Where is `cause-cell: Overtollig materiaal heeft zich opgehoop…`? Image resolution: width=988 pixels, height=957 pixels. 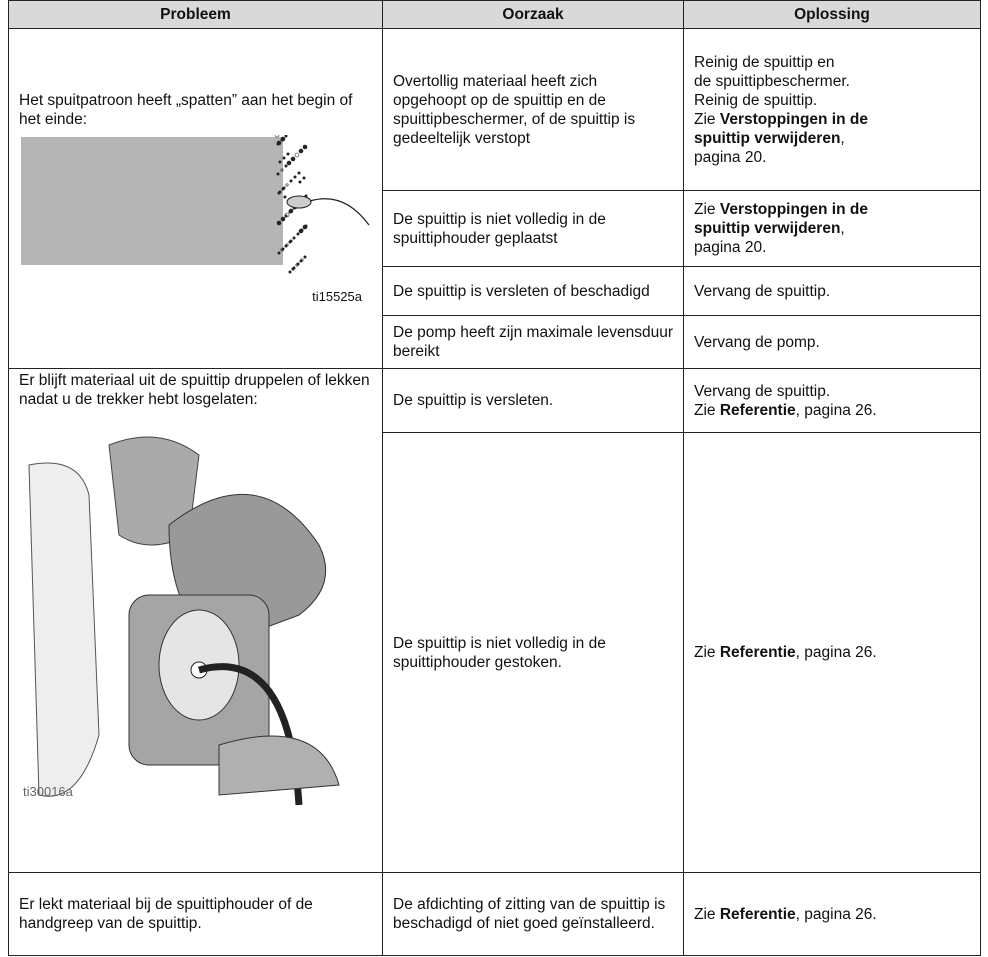
cause-cell: Overtollig materiaal heeft zich opgehoop… is located at coordinates (533, 109).